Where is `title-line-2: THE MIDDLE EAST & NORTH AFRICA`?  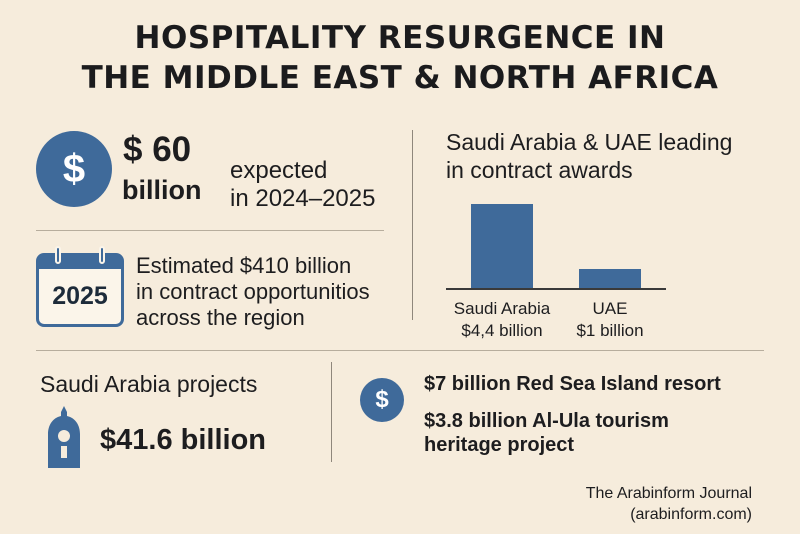 title-line-2: THE MIDDLE EAST & NORTH AFRICA is located at coordinates (400, 78).